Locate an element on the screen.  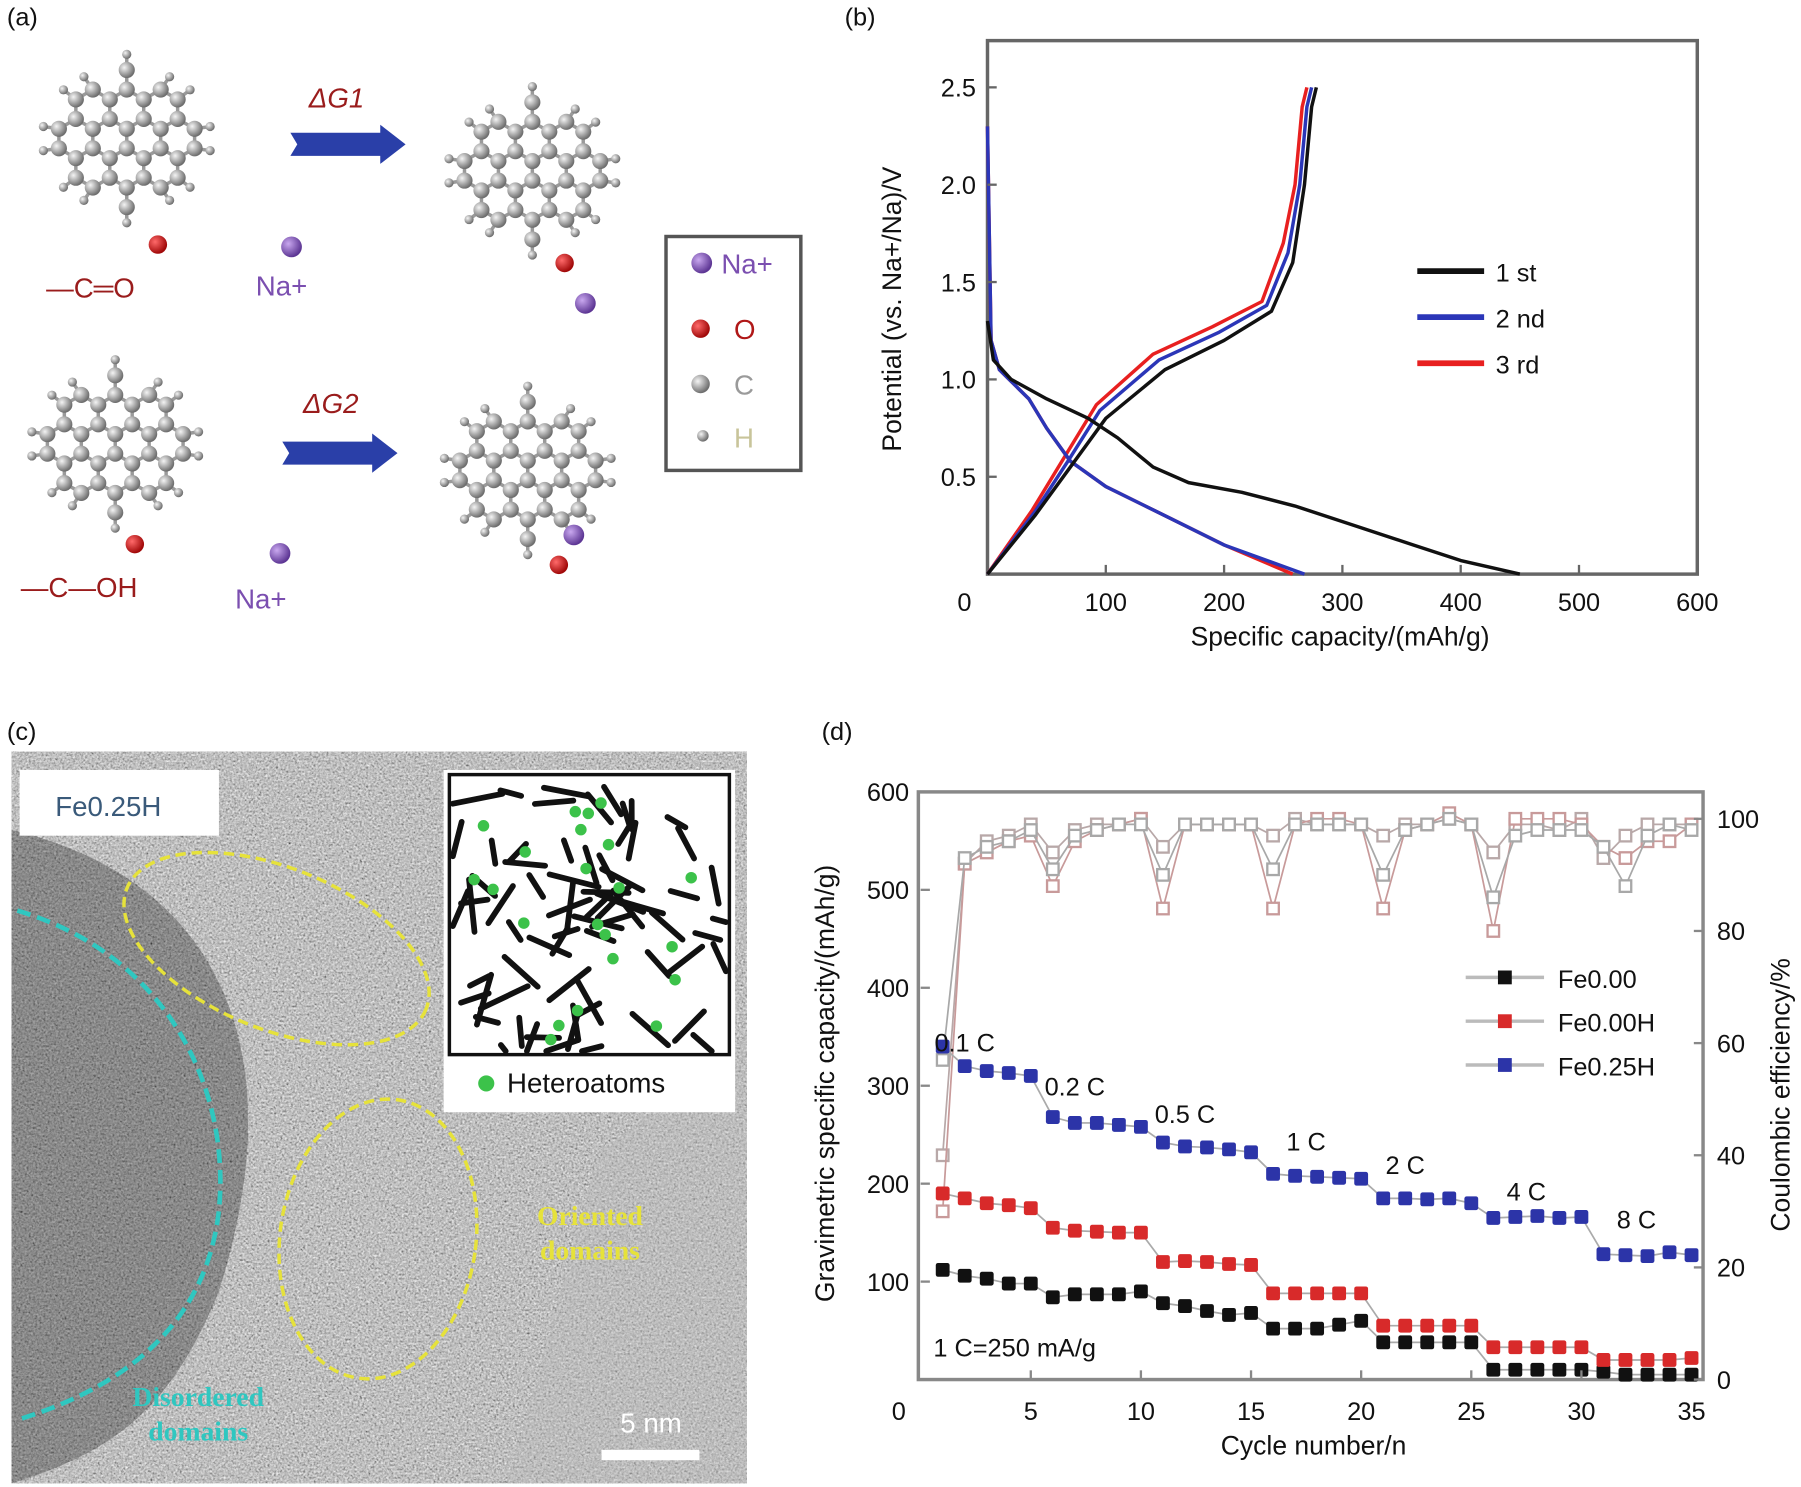
plot-frame is located at coordinates (1342, 307).